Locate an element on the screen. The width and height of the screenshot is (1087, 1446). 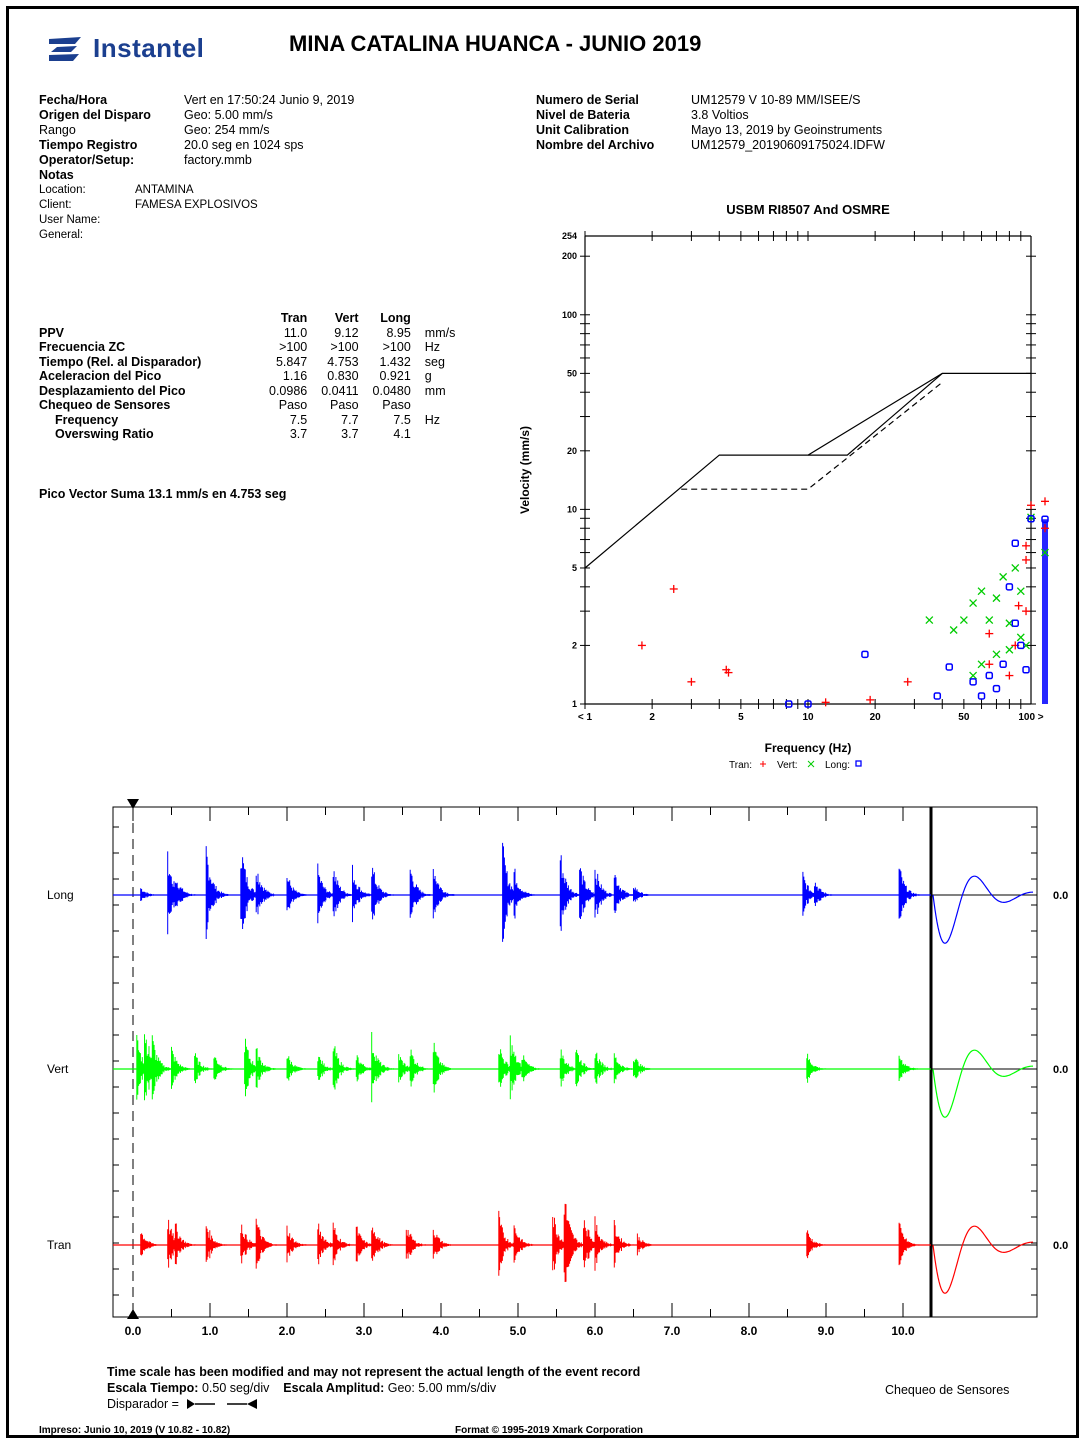
time-tick-label: 9.0 is located at coordinates (826, 1331).